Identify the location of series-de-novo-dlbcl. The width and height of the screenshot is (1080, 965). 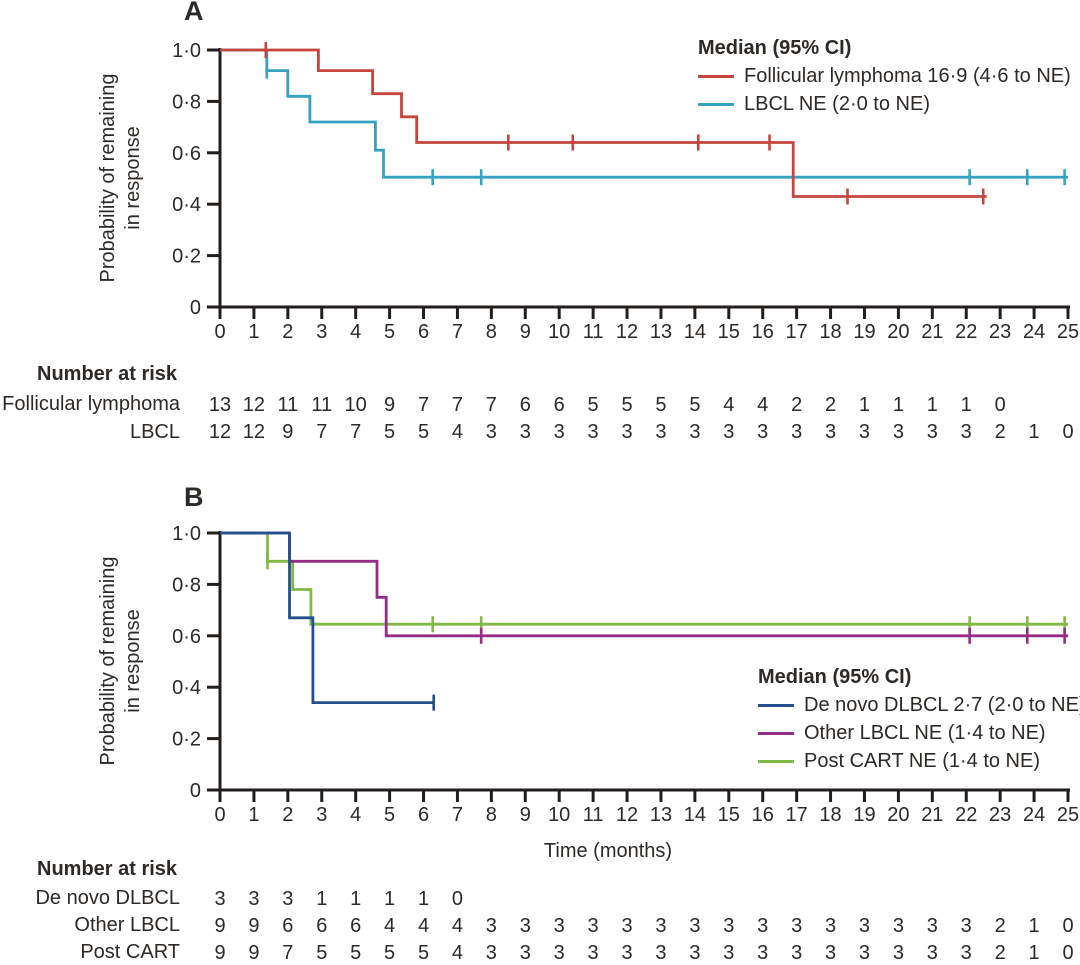
(327, 617).